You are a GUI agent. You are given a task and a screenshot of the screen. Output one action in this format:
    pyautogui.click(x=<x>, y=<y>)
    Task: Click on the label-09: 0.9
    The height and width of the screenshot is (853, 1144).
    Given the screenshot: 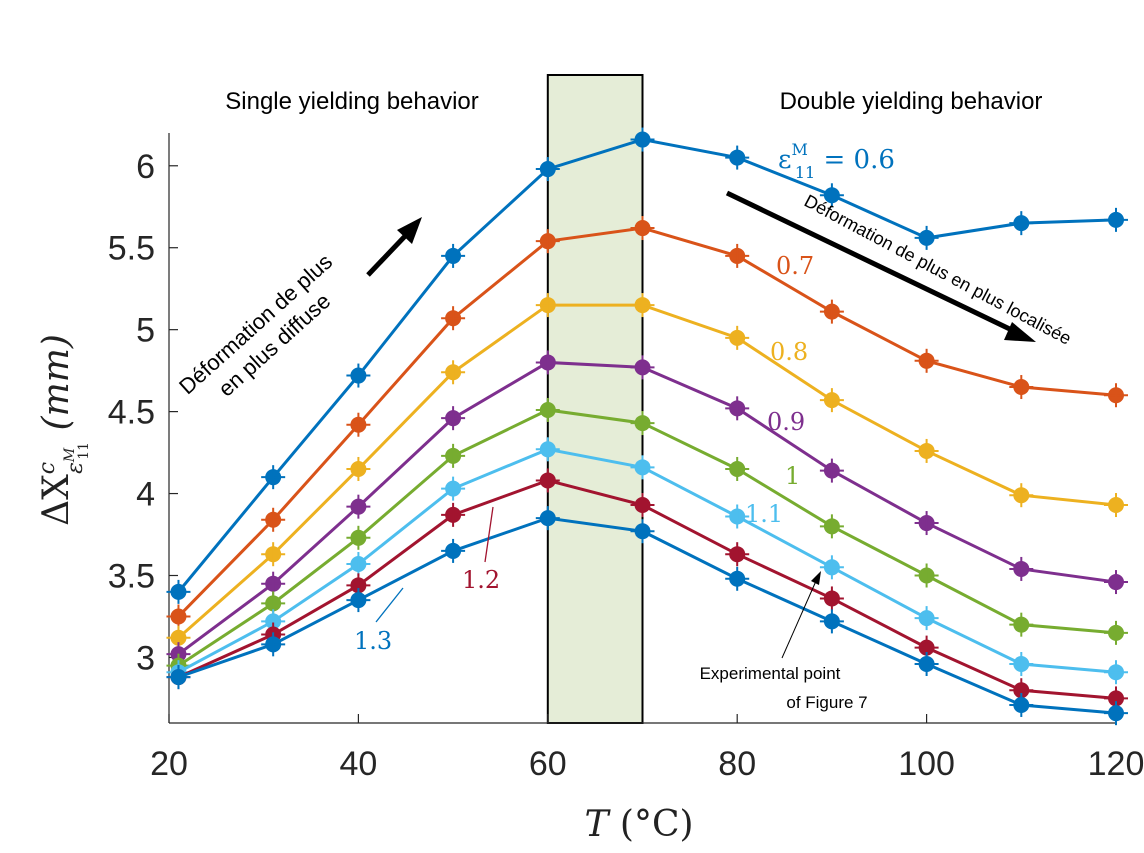 What is the action you would take?
    pyautogui.click(x=786, y=422)
    